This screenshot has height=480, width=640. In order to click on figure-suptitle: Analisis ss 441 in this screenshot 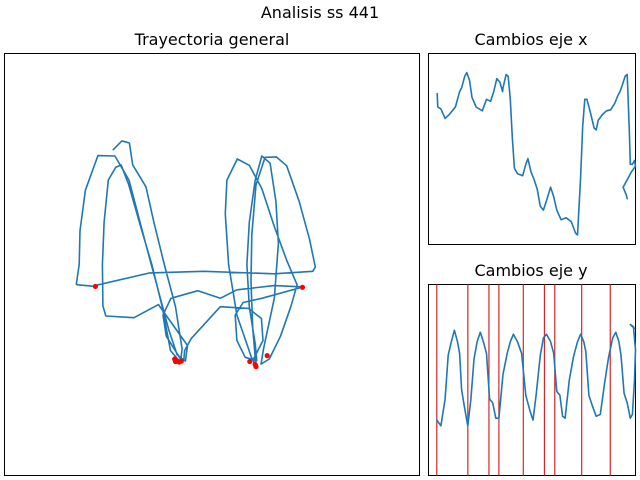, I will do `click(320, 12)`.